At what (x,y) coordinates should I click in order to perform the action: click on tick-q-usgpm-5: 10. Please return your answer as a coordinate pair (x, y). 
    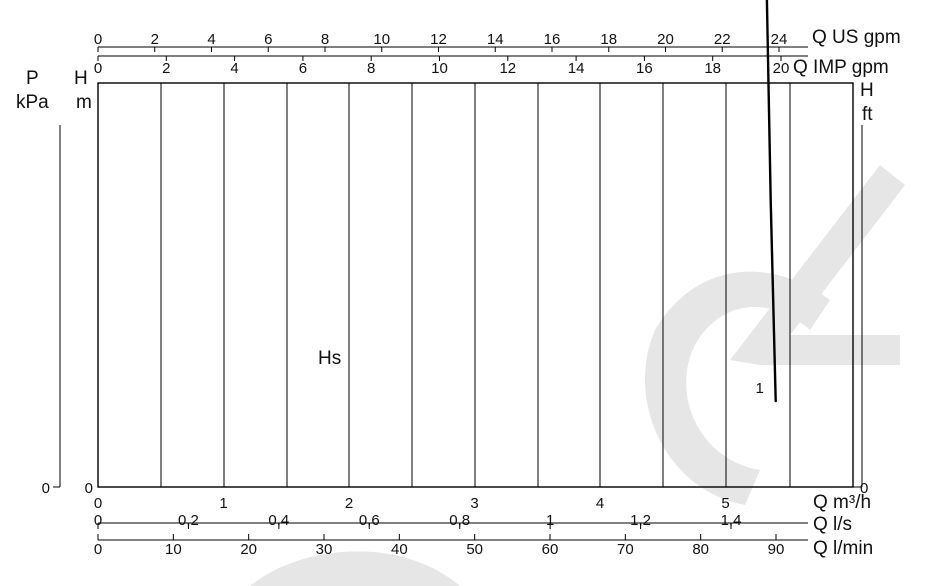
    Looking at the image, I should click on (381, 39).